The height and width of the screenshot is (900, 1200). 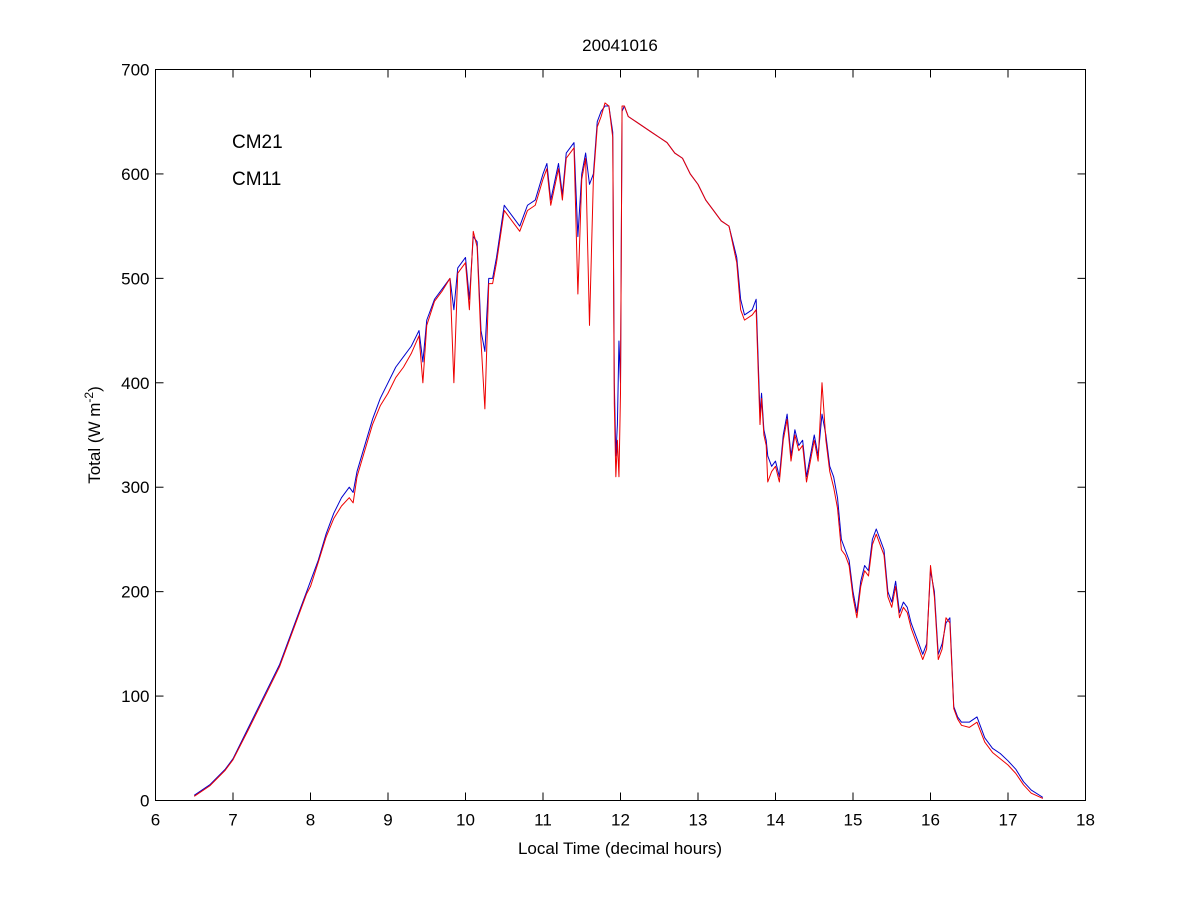 What do you see at coordinates (135, 383) in the screenshot?
I see `y-tick-label: 400` at bounding box center [135, 383].